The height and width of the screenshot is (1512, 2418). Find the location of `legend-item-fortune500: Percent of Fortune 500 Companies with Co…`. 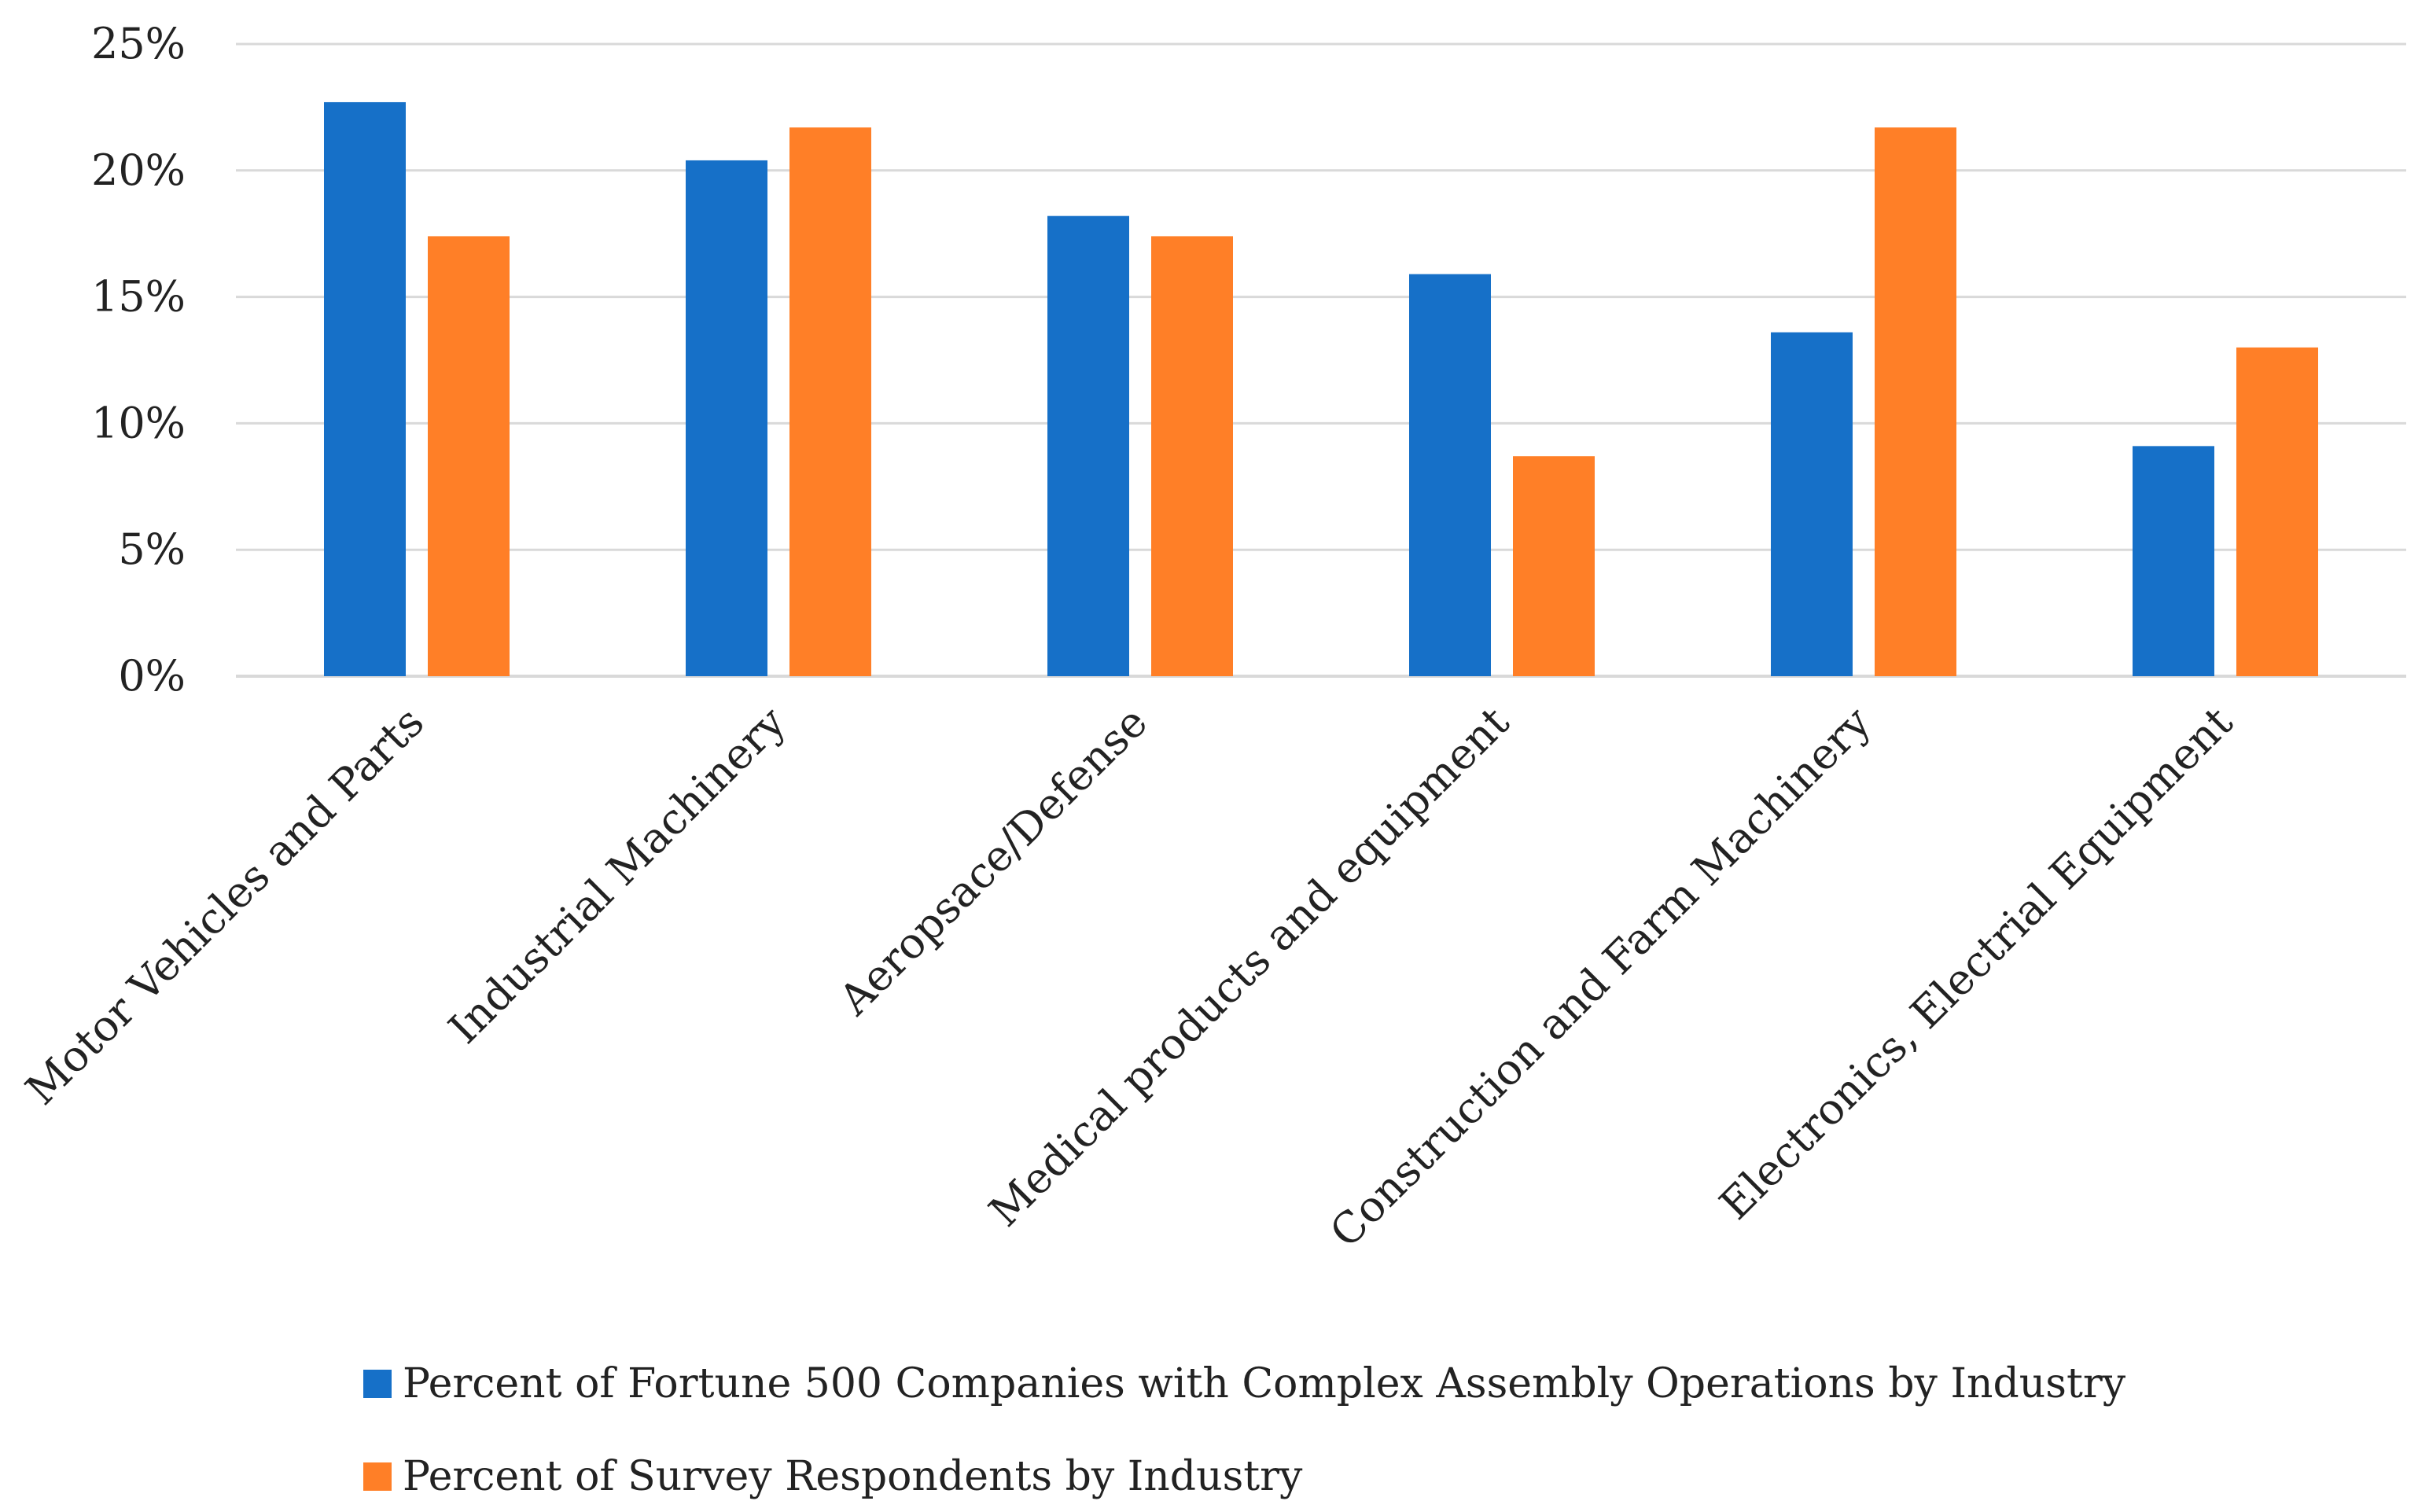

legend-item-fortune500: Percent of Fortune 500 Companies with Co… is located at coordinates (1244, 1383).